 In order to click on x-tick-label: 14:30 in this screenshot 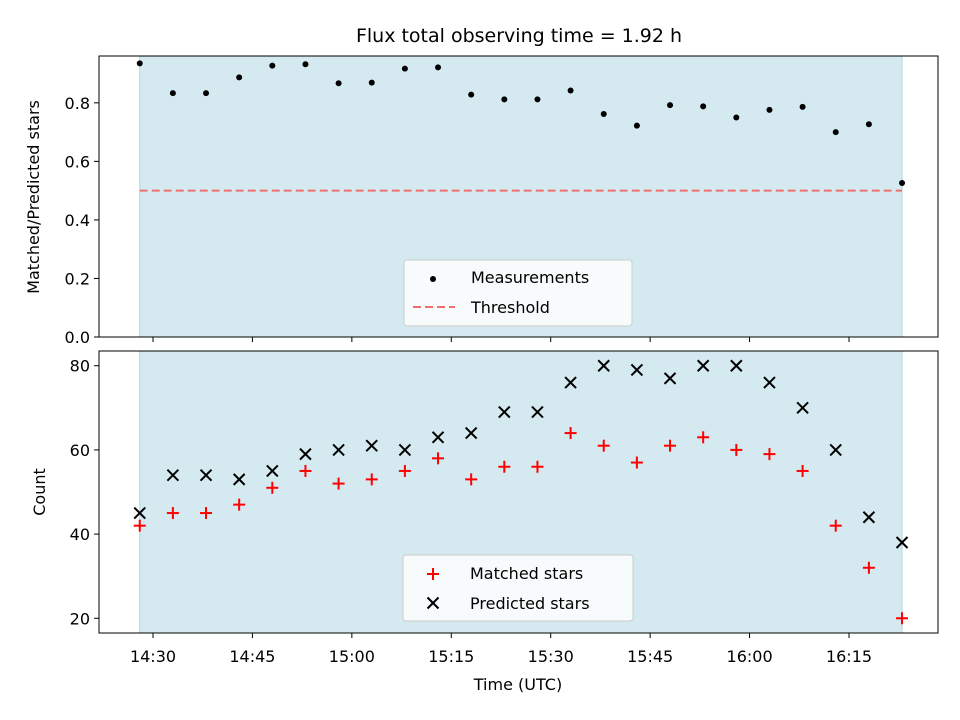, I will do `click(153, 656)`.